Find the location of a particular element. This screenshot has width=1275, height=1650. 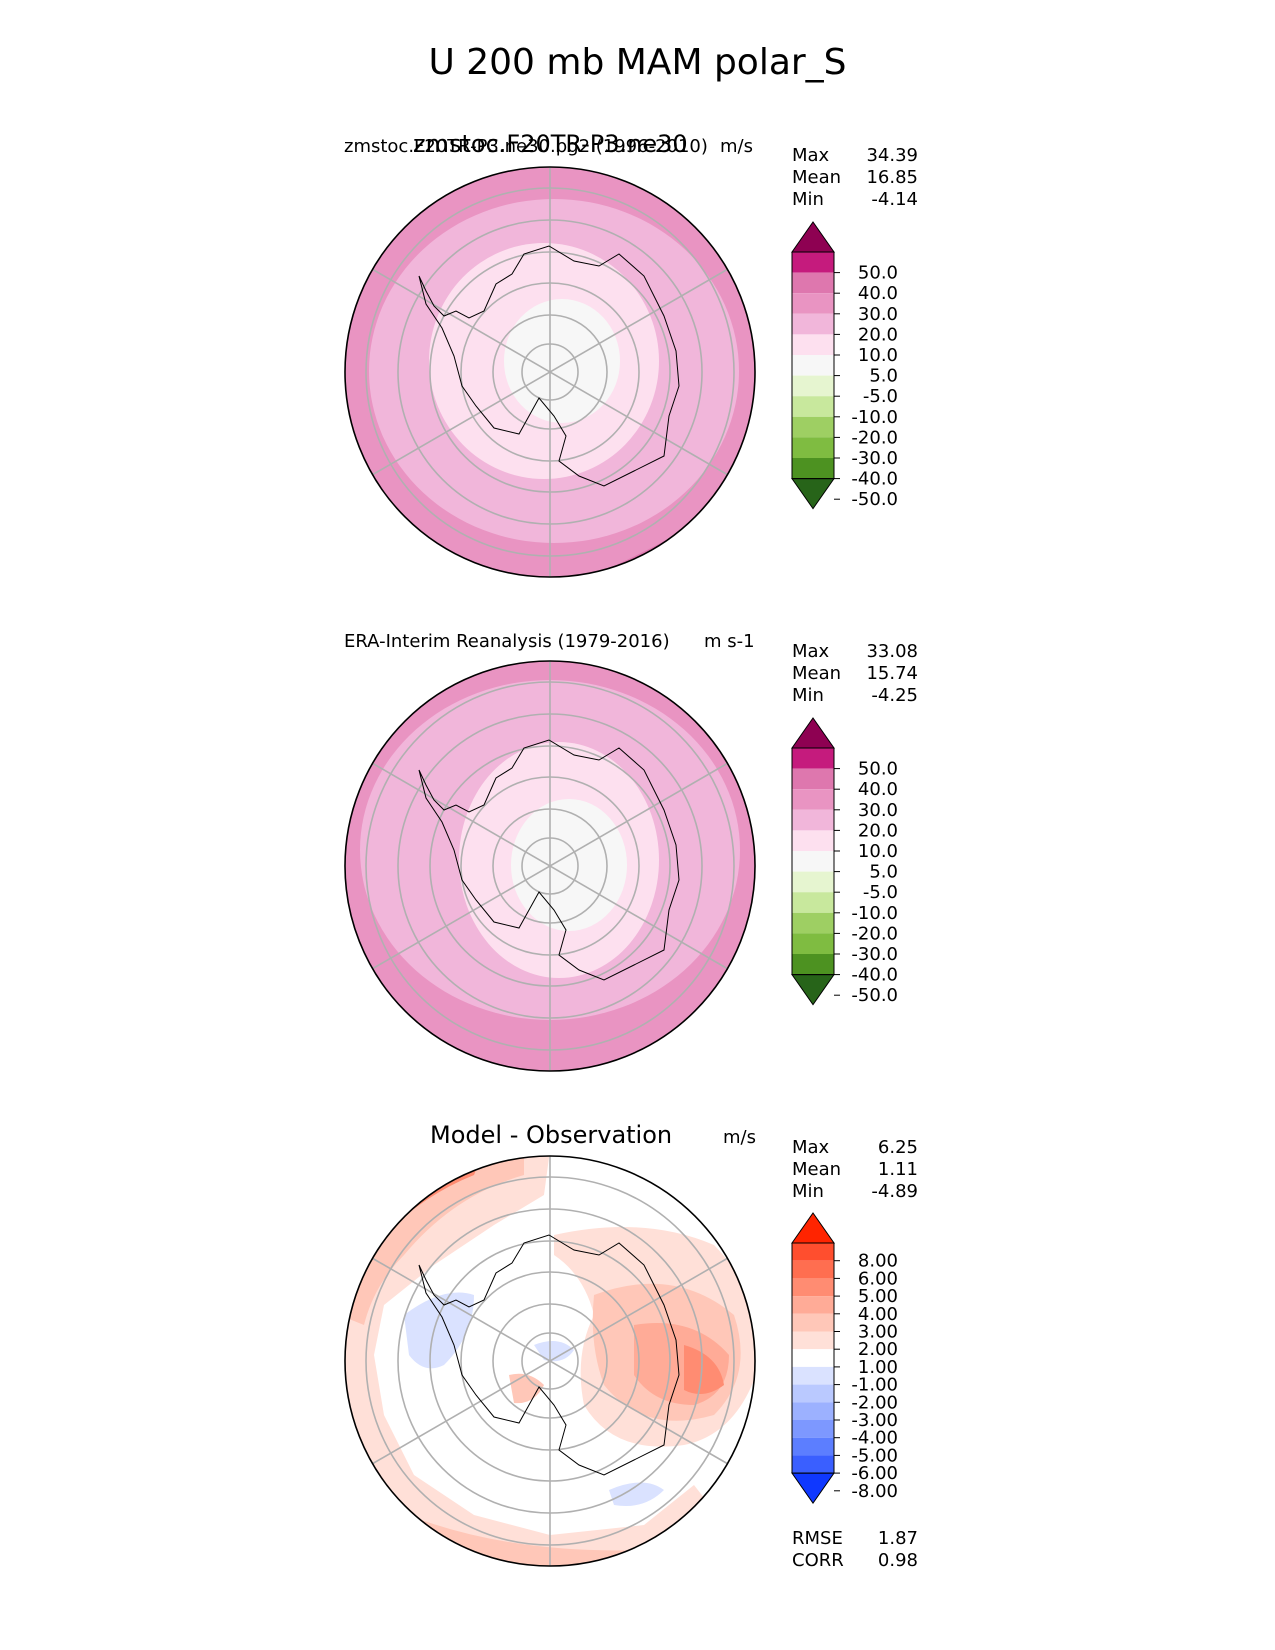

panel3-colorbar-tick-label: -5.00 is located at coordinates (874, 1455).